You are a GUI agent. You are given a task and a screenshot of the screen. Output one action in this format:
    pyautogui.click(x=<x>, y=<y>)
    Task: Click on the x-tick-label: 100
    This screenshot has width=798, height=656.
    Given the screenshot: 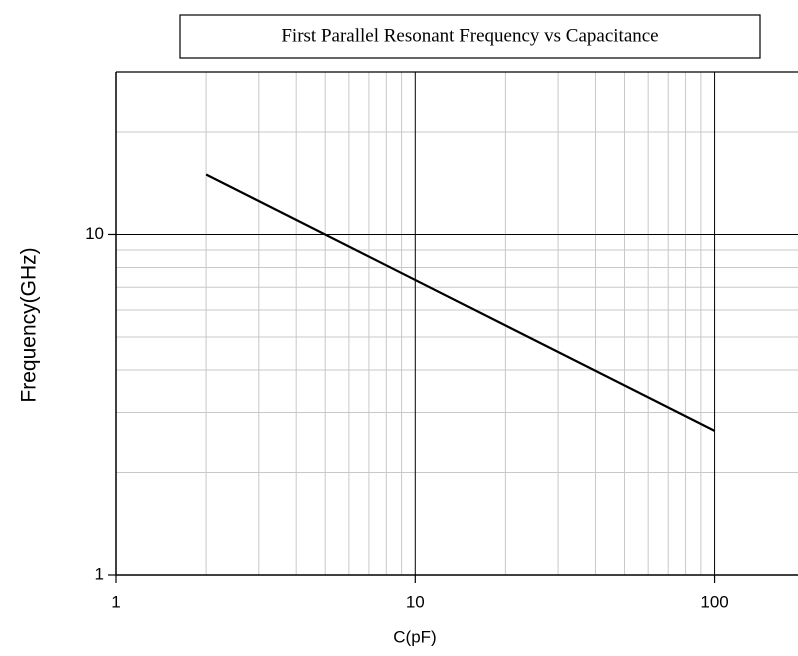 What is the action you would take?
    pyautogui.click(x=714, y=601)
    